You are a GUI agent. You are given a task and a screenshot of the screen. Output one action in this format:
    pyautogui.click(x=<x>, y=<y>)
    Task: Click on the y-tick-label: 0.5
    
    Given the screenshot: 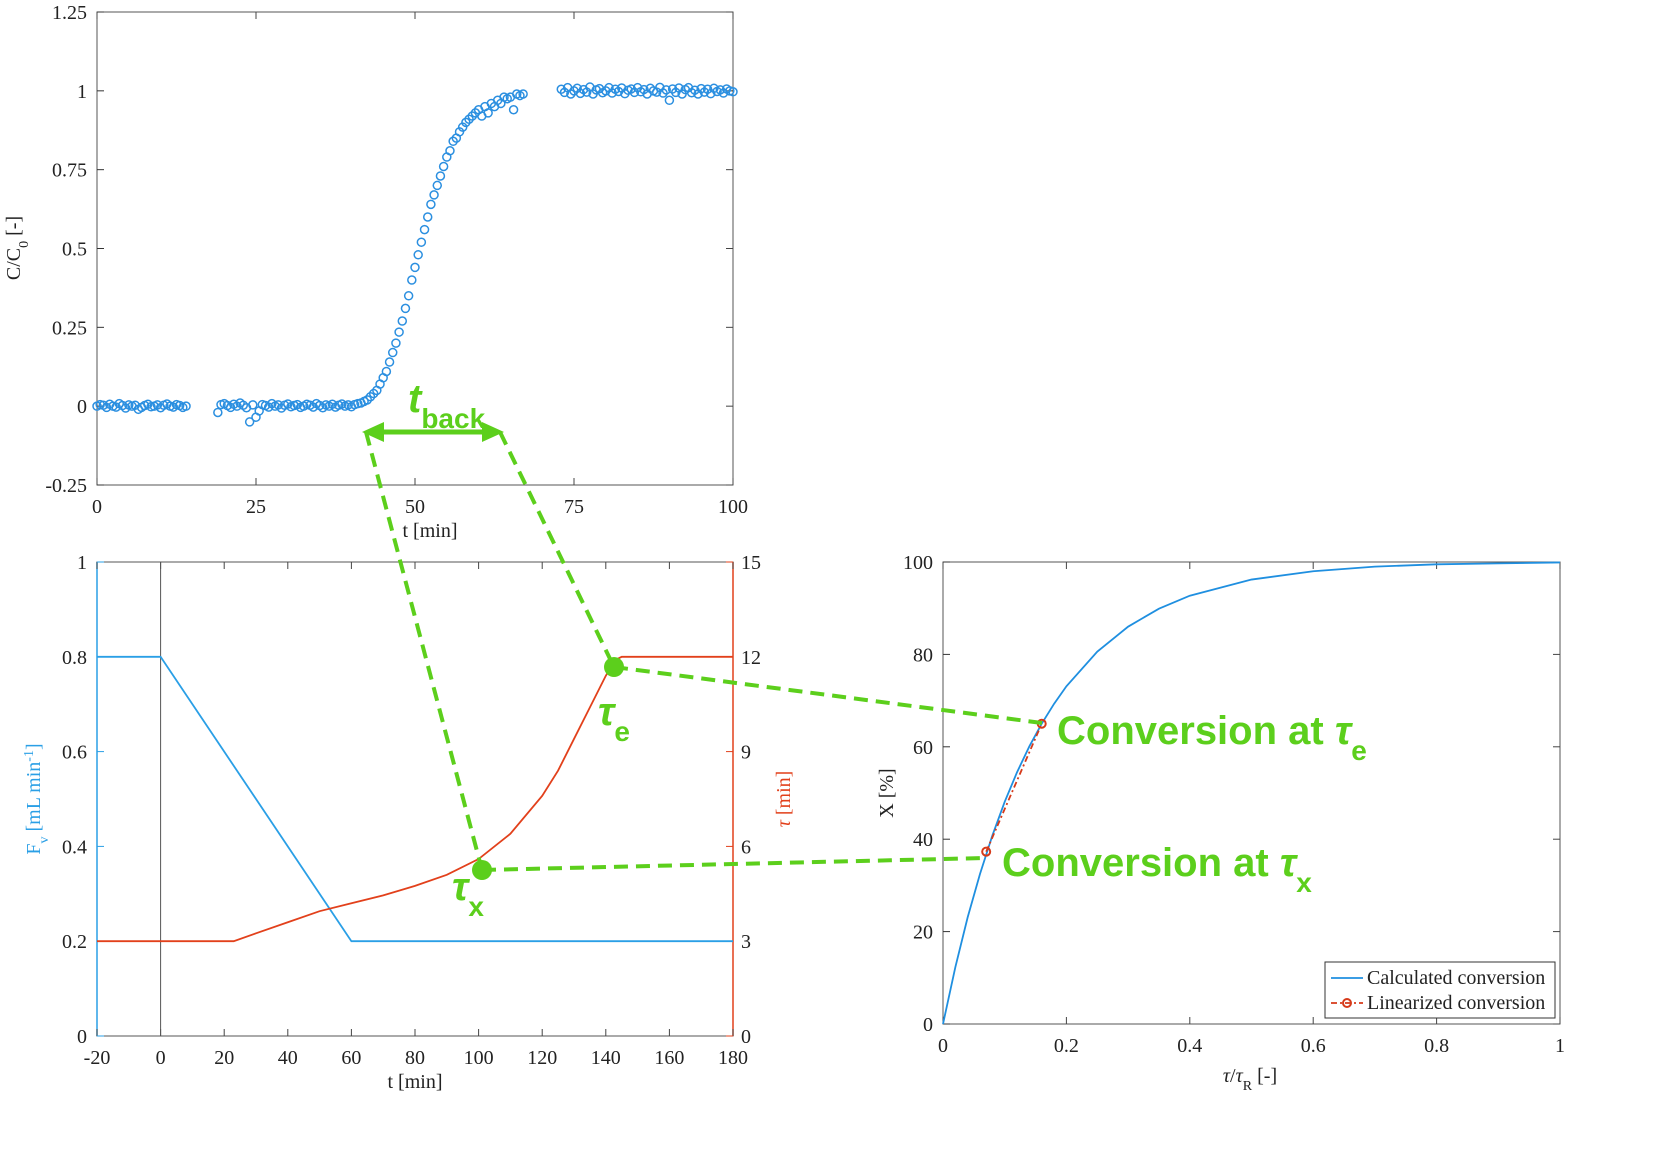 What is the action you would take?
    pyautogui.click(x=74, y=250)
    